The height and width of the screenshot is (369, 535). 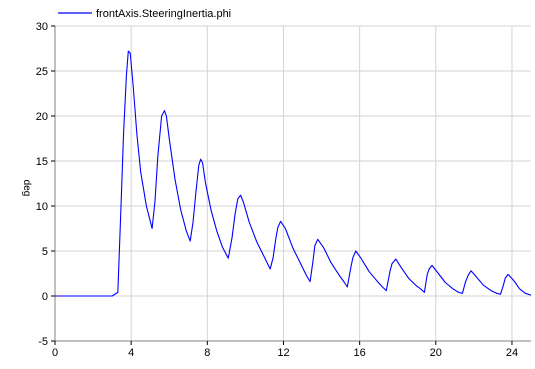 What do you see at coordinates (43, 342) in the screenshot?
I see `y-tick-label: -5` at bounding box center [43, 342].